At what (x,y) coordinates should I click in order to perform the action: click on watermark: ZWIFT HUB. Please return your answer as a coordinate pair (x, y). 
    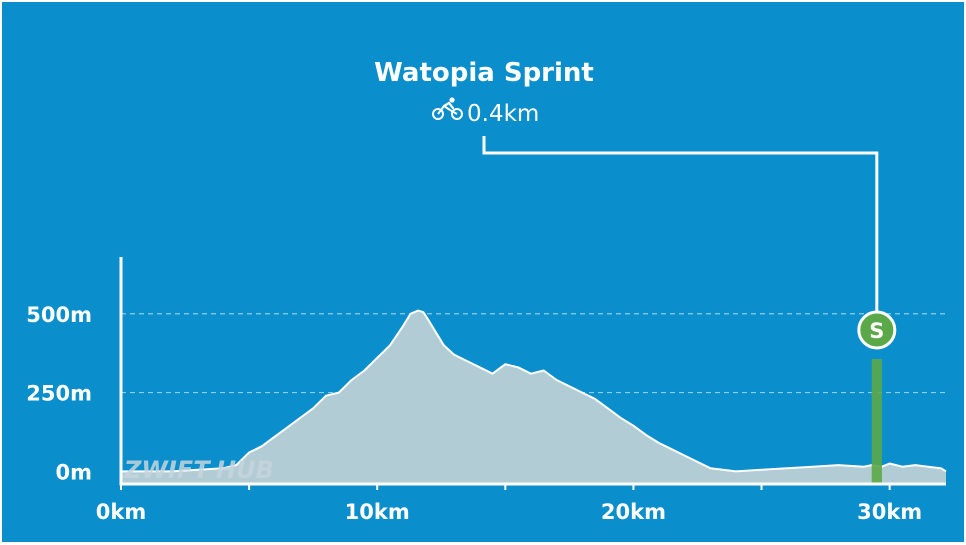
    Looking at the image, I should click on (198, 470).